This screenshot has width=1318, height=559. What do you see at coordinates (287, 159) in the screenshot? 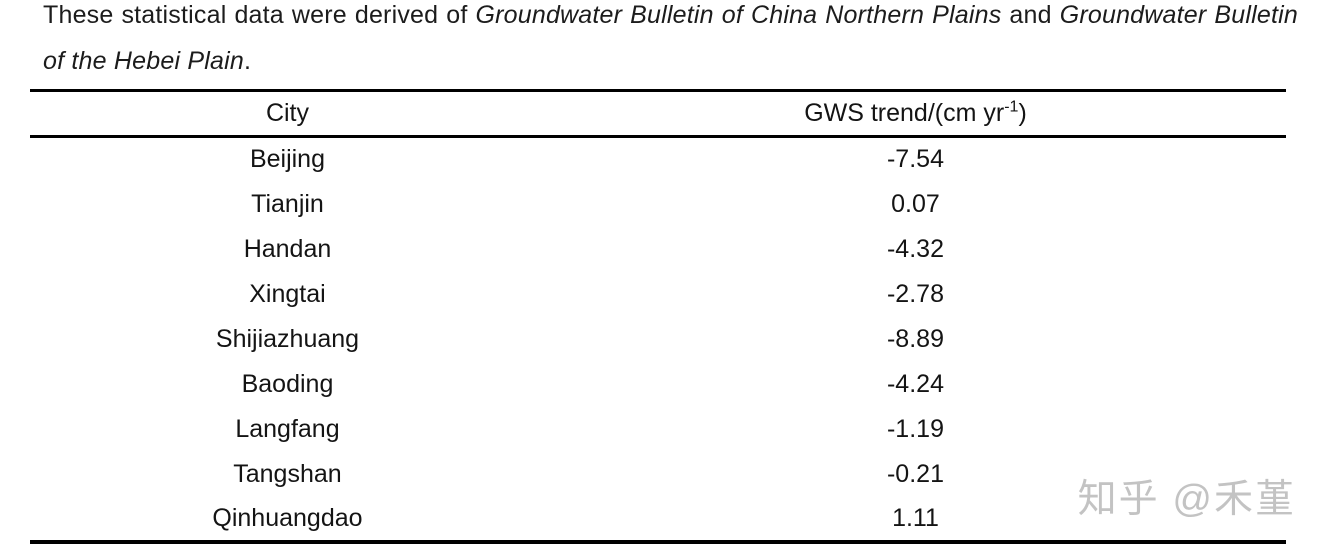
I see `city-cell: Beijing` at bounding box center [287, 159].